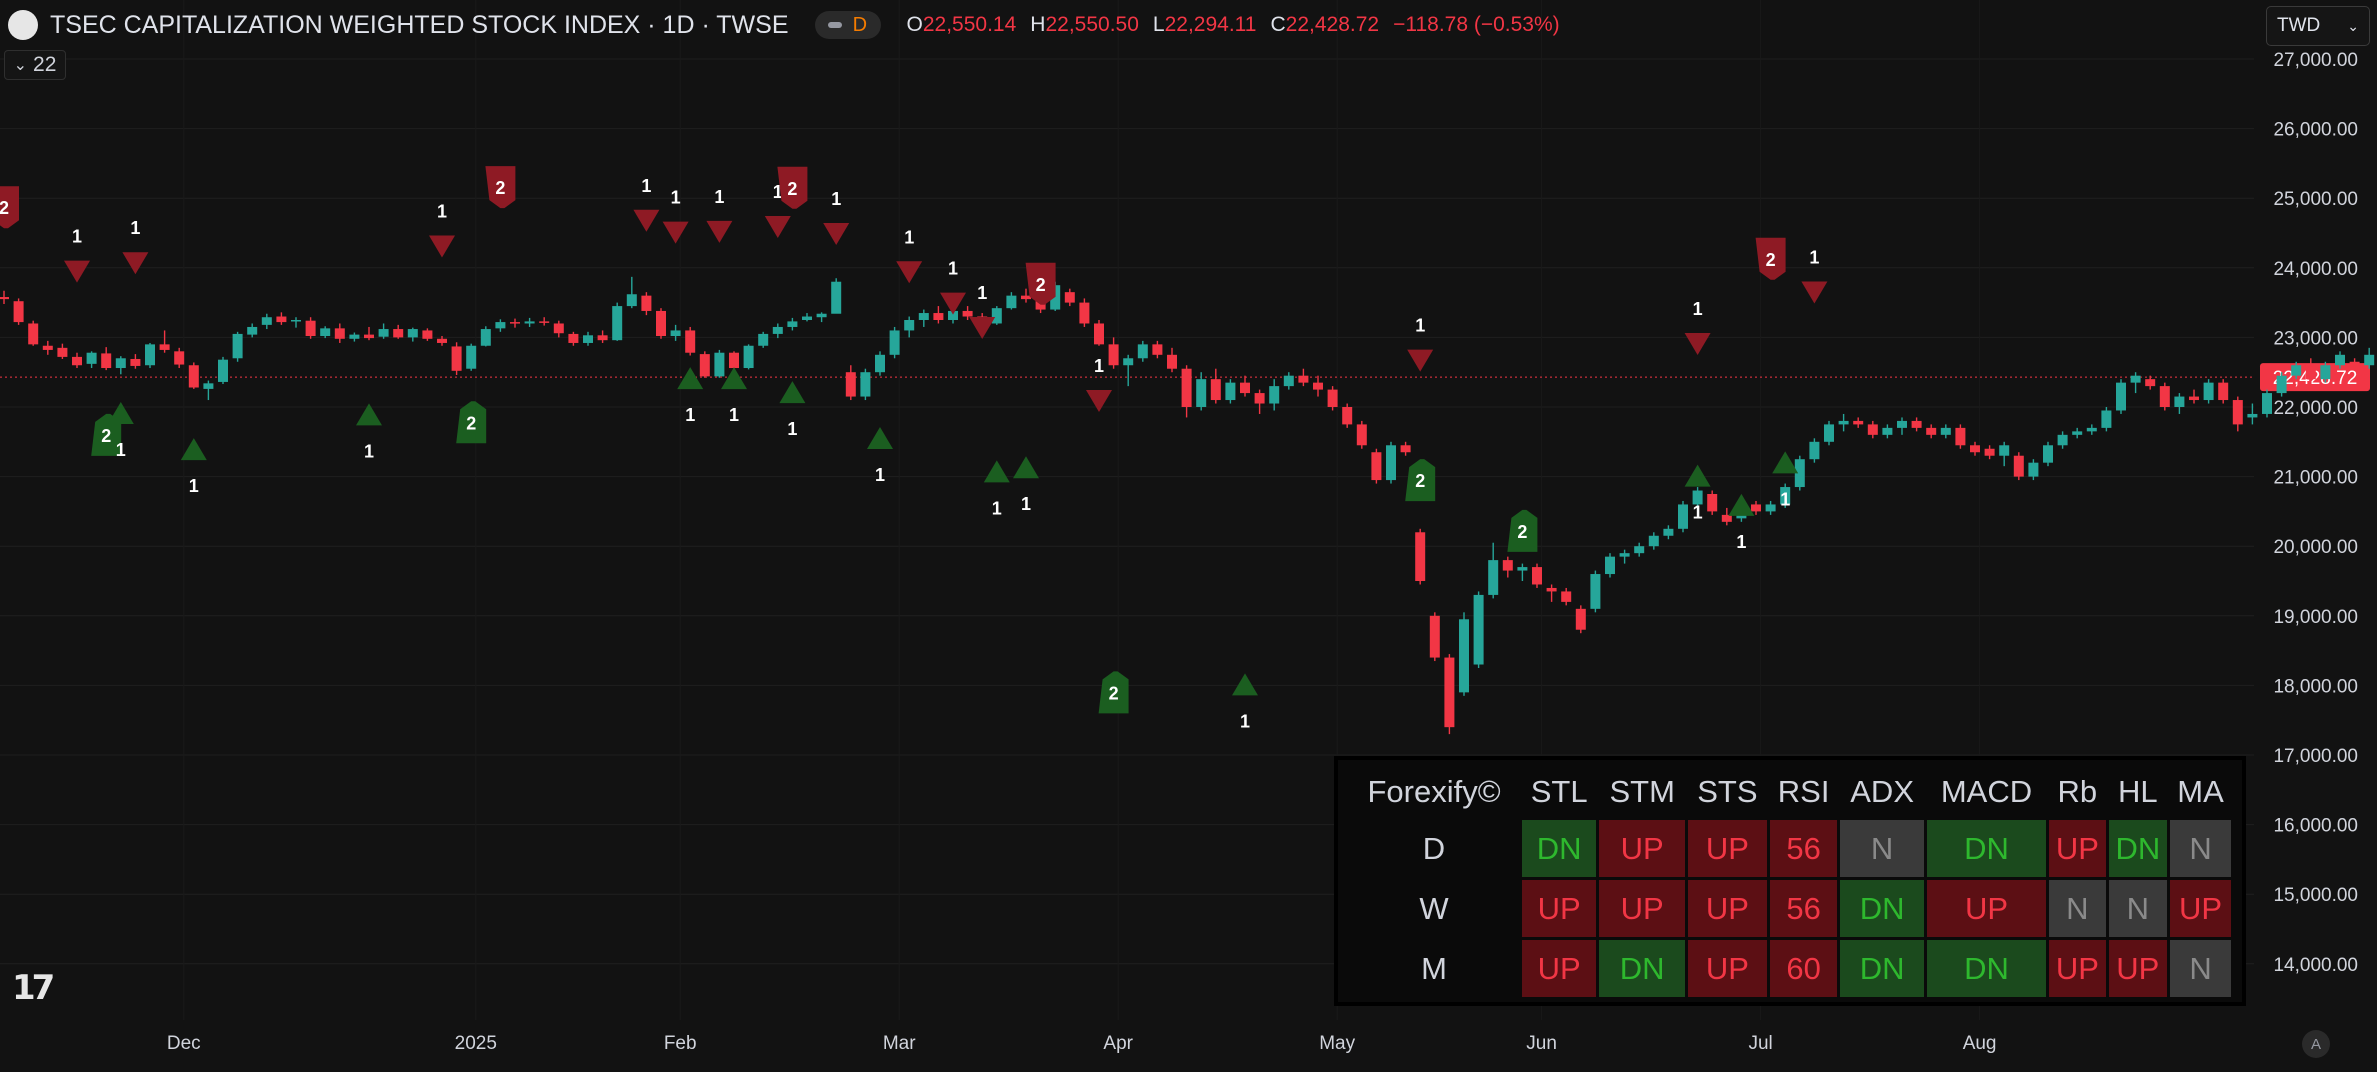  Describe the element at coordinates (9, 207) in the screenshot. I see `sell-badge` at that location.